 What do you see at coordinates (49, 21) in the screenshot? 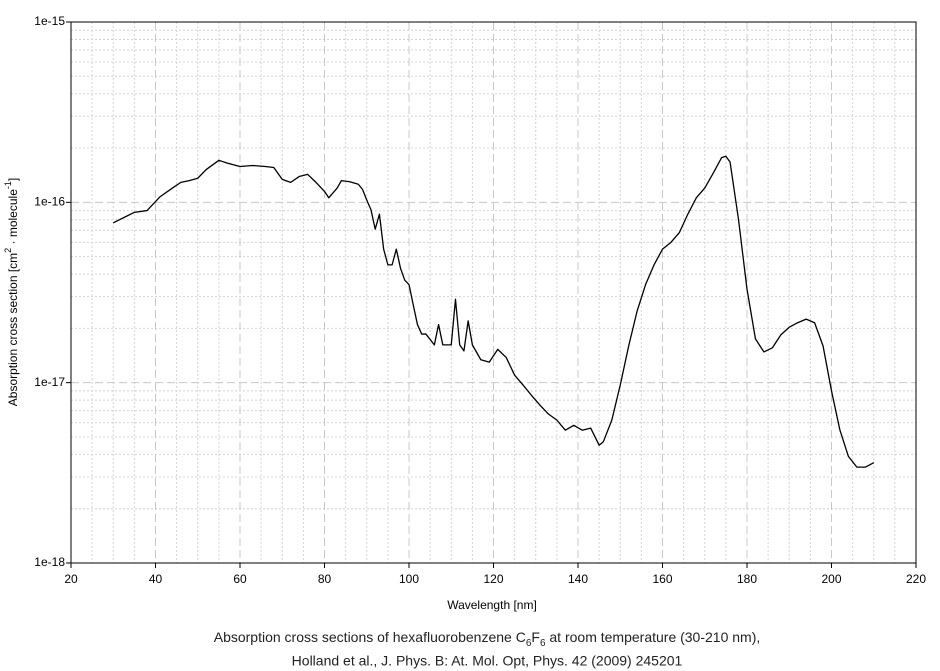
I see `y-tick-label: 1e-15` at bounding box center [49, 21].